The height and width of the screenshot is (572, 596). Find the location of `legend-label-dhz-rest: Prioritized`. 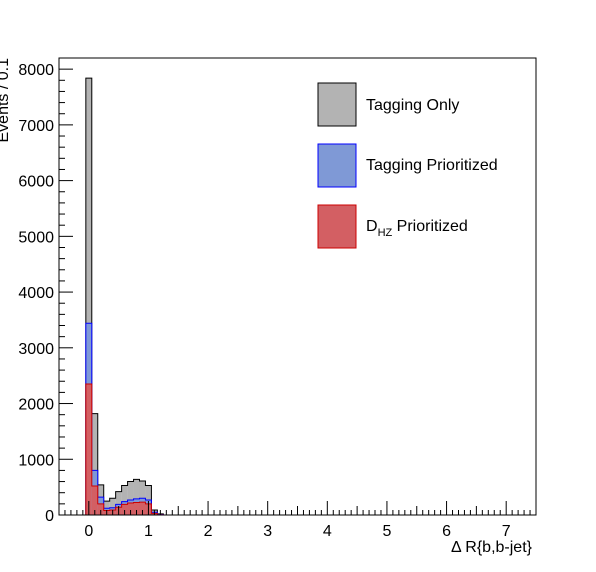

legend-label-dhz-rest: Prioritized is located at coordinates (430, 226).